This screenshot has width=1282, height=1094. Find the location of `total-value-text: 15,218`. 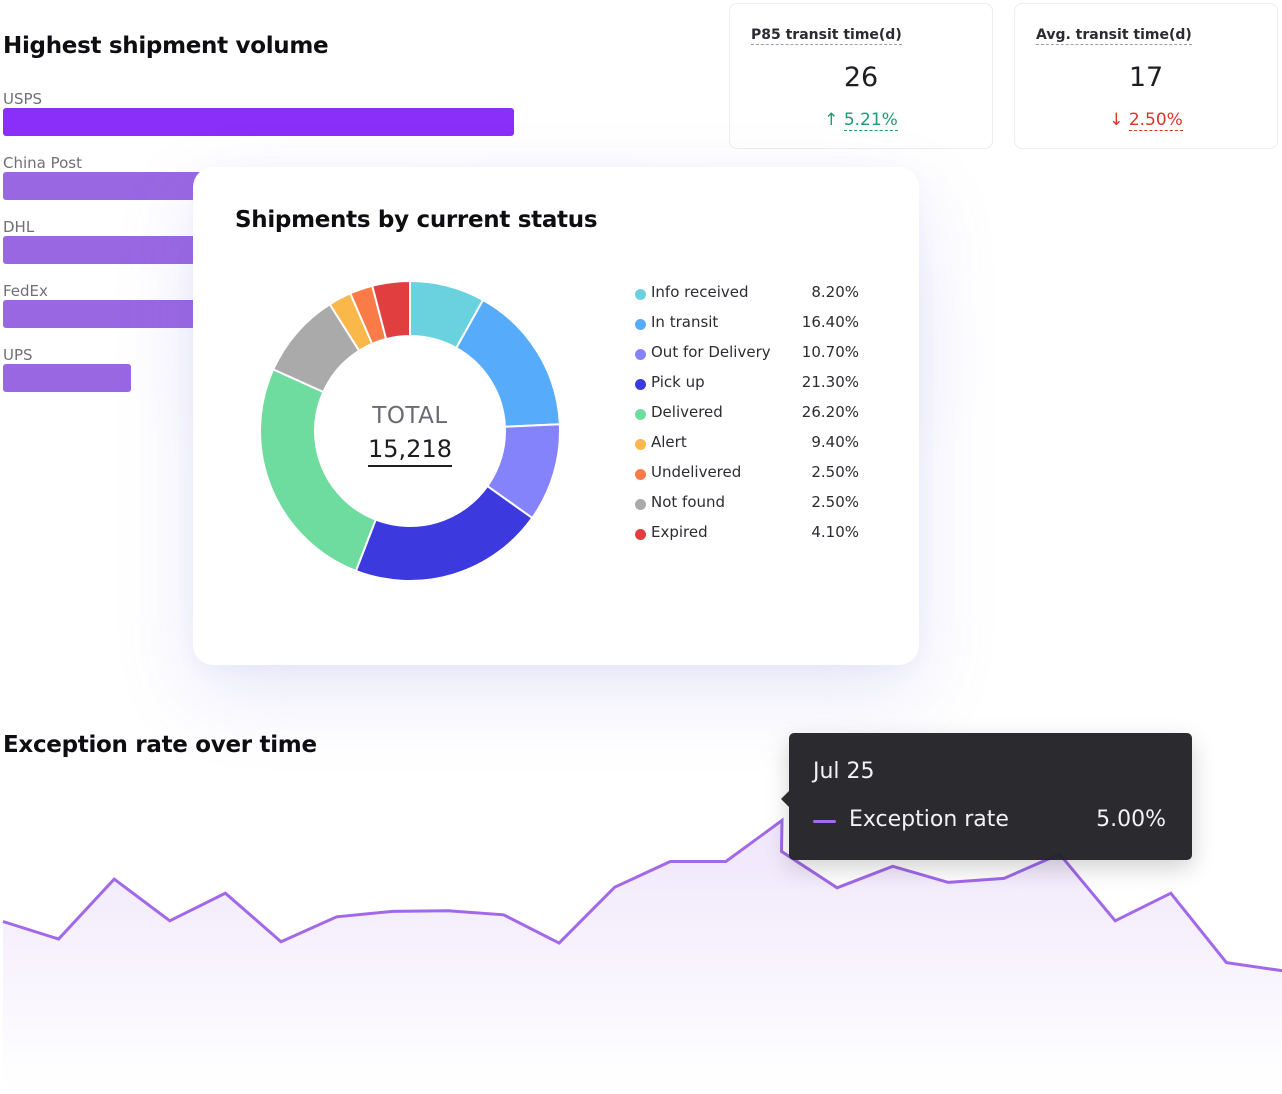

total-value-text: 15,218 is located at coordinates (410, 451).